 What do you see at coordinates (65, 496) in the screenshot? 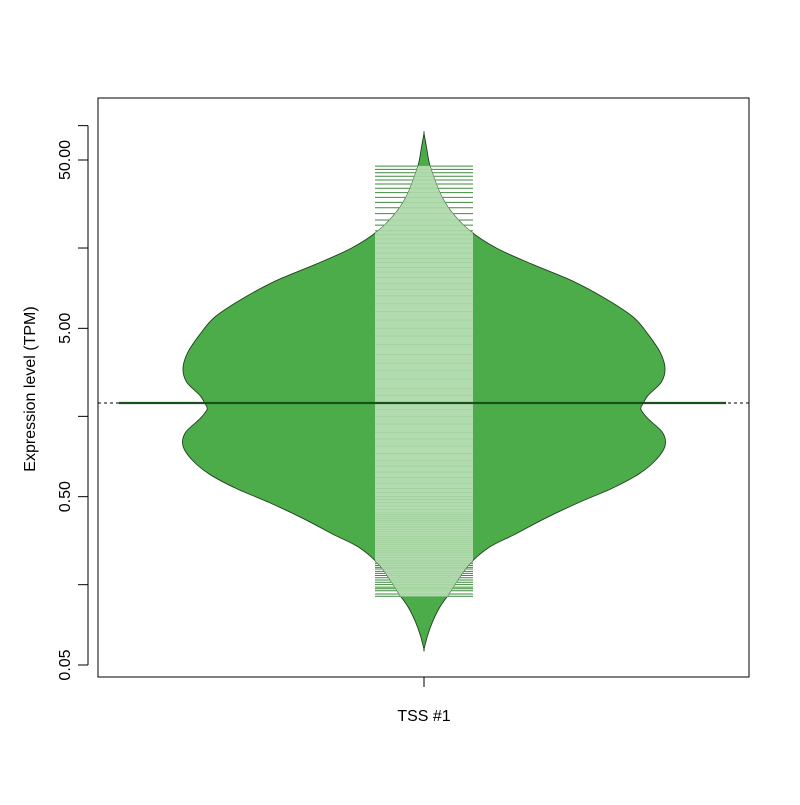
I see `y-tick-label: 0.50` at bounding box center [65, 496].